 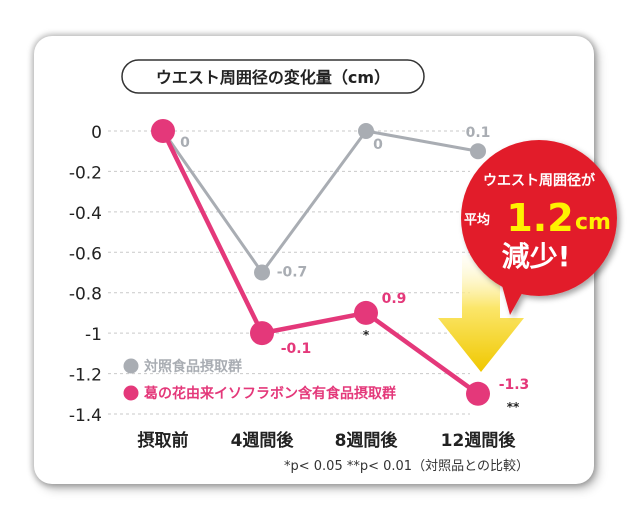 I want to click on callout-unit: cm, so click(x=593, y=222).